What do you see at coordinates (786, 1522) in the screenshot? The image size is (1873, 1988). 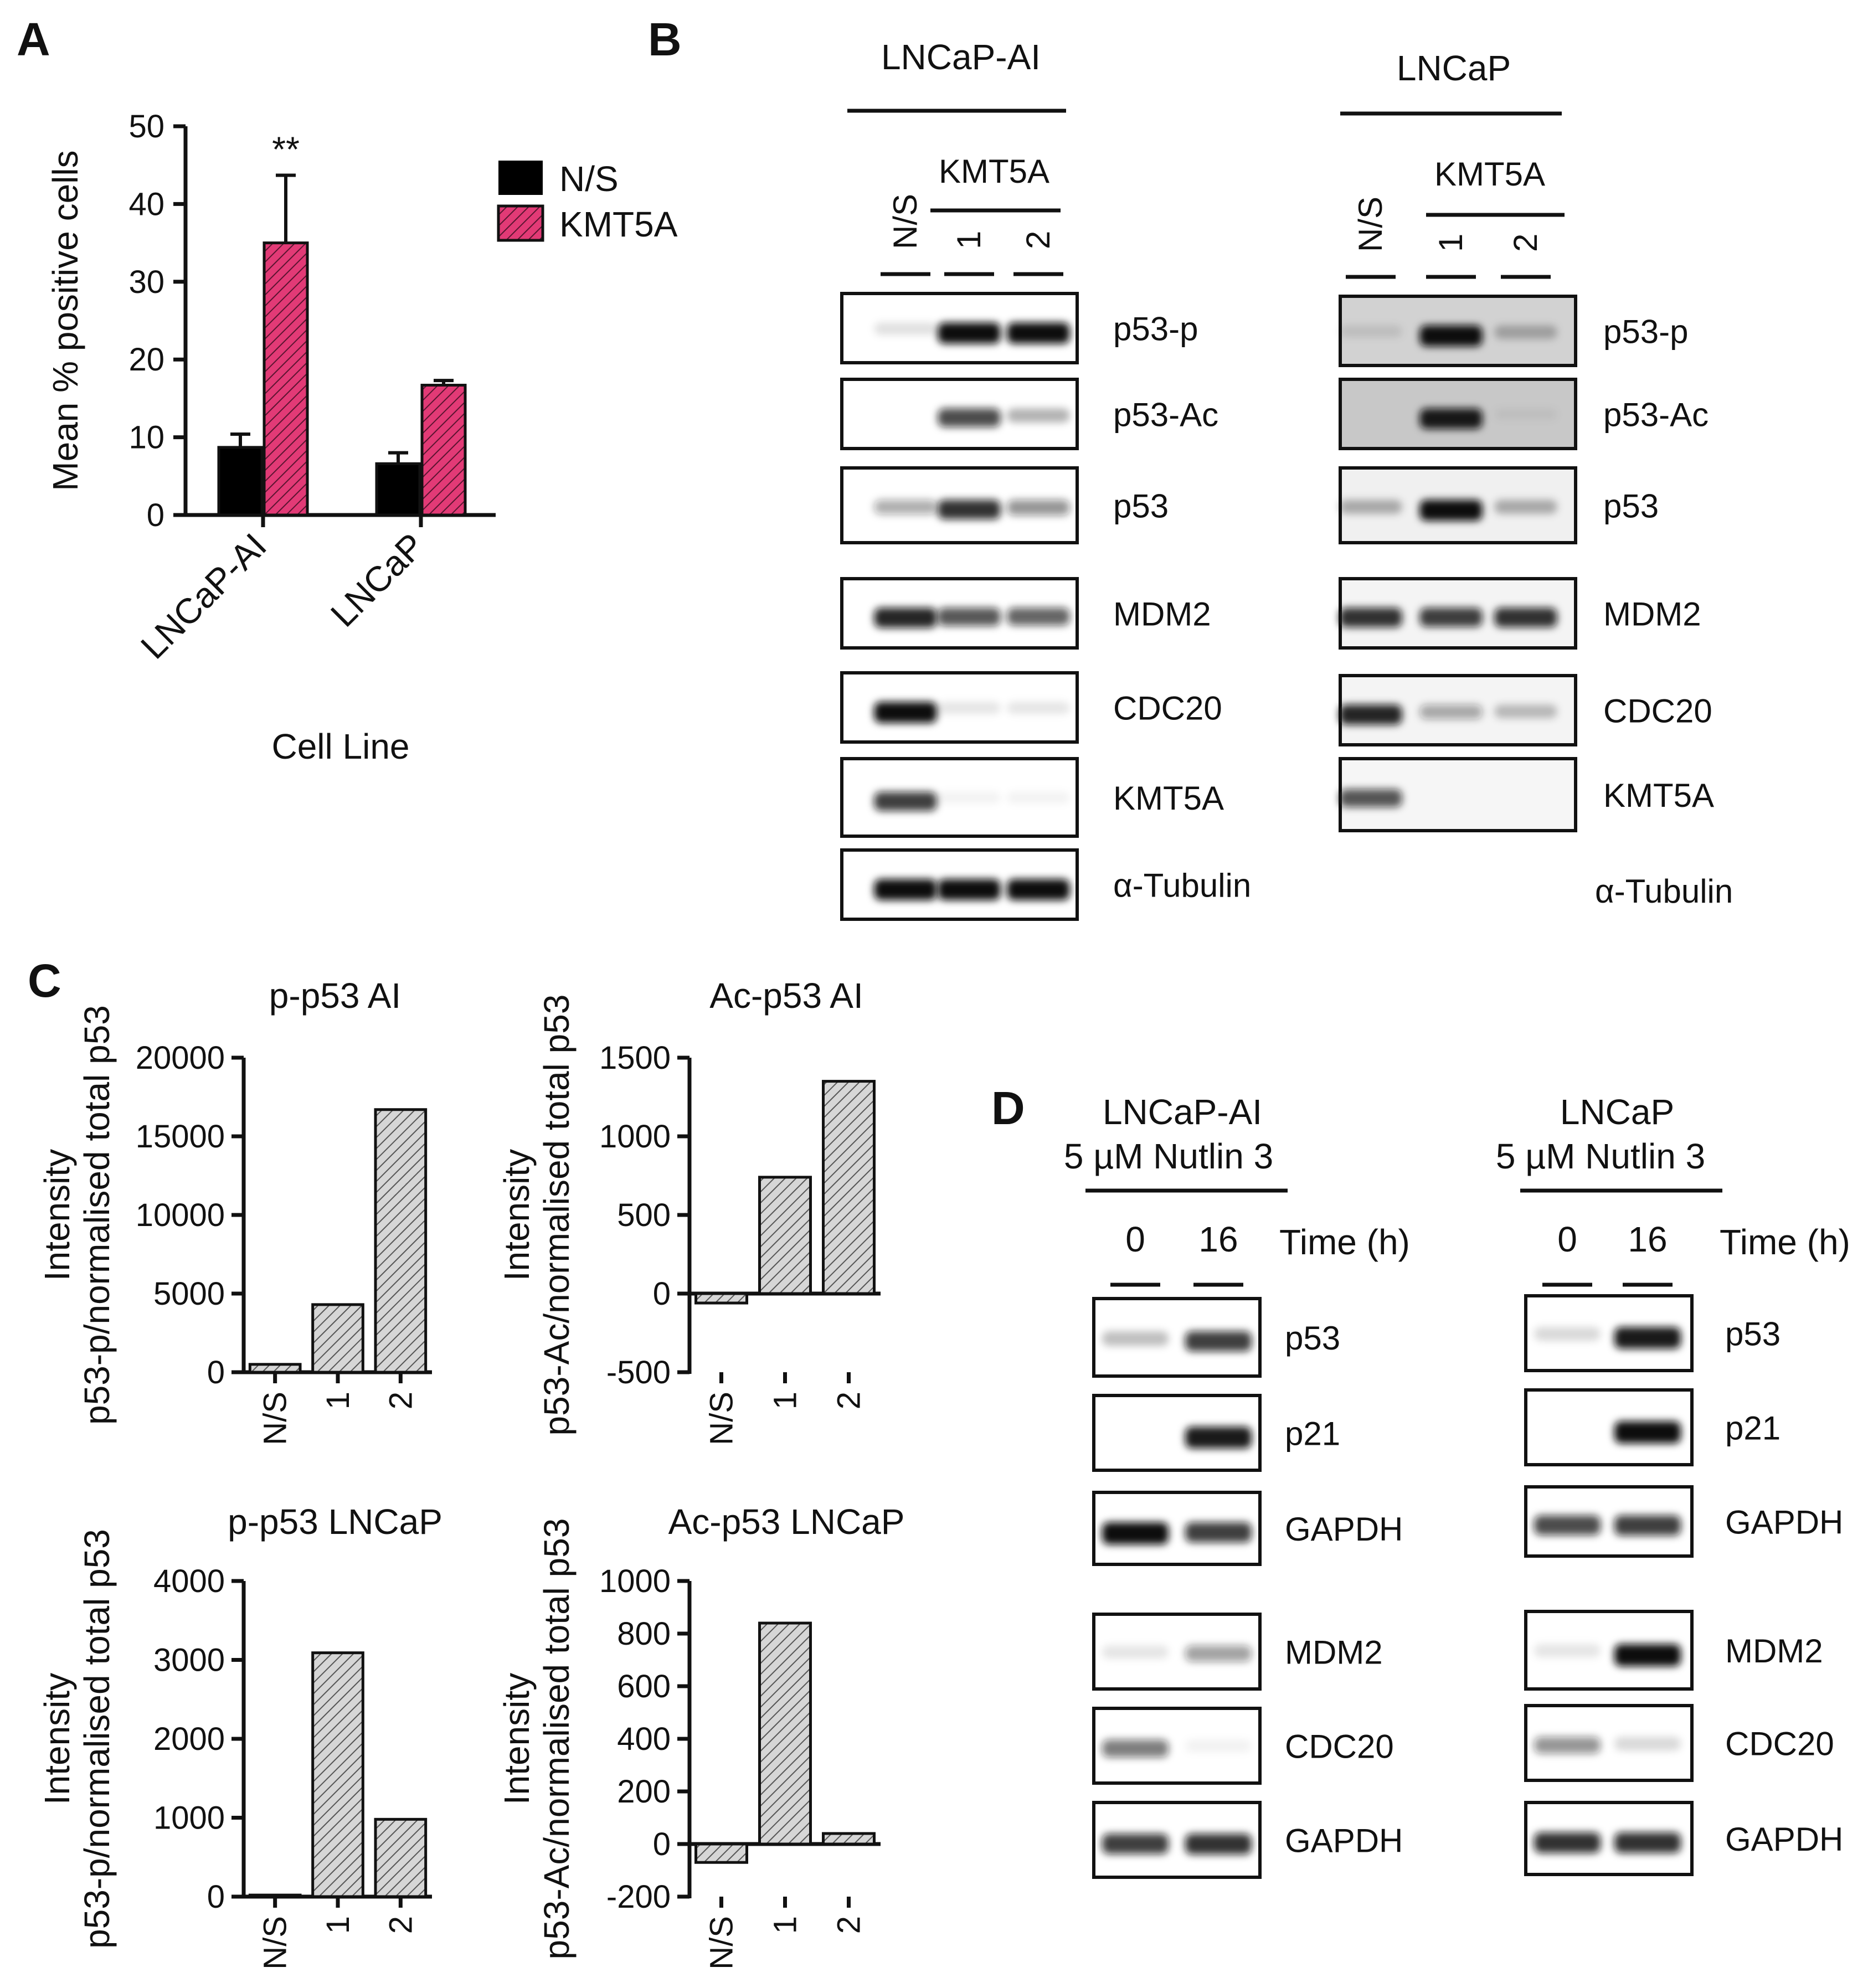 I see `chart-c-title: Ac-p53 LNCaP` at bounding box center [786, 1522].